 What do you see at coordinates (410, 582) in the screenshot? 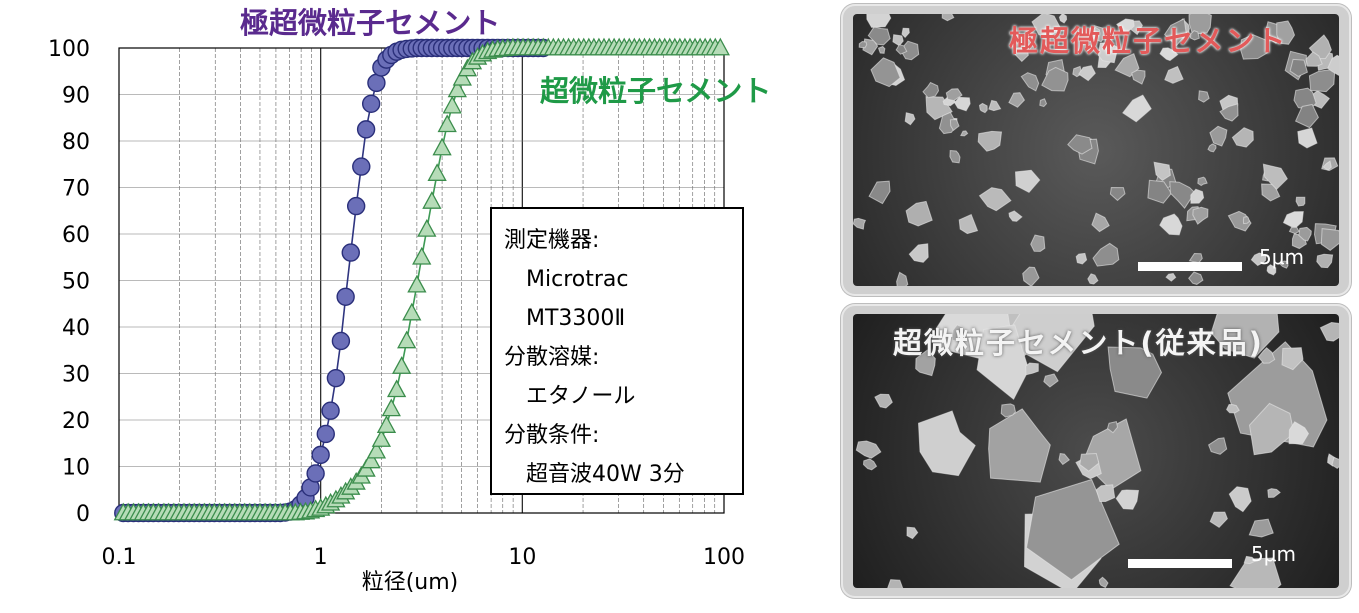
I see `x-axis-label: 粒径(um)` at bounding box center [410, 582].